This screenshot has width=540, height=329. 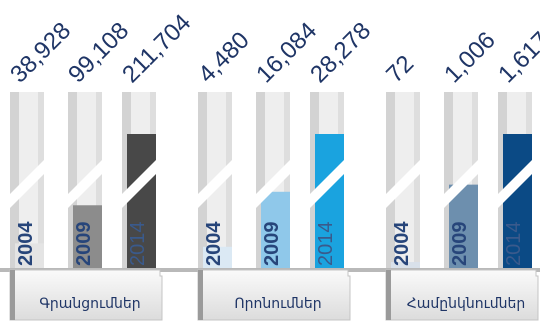 I want to click on value-label: 16,084, so click(x=286, y=52).